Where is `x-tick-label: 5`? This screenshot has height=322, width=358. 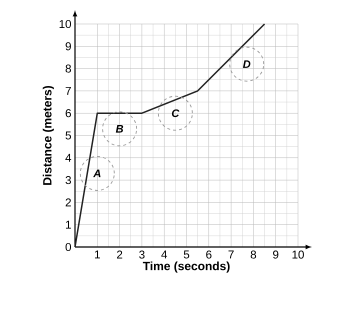 x-tick-label: 5 is located at coordinates (187, 254).